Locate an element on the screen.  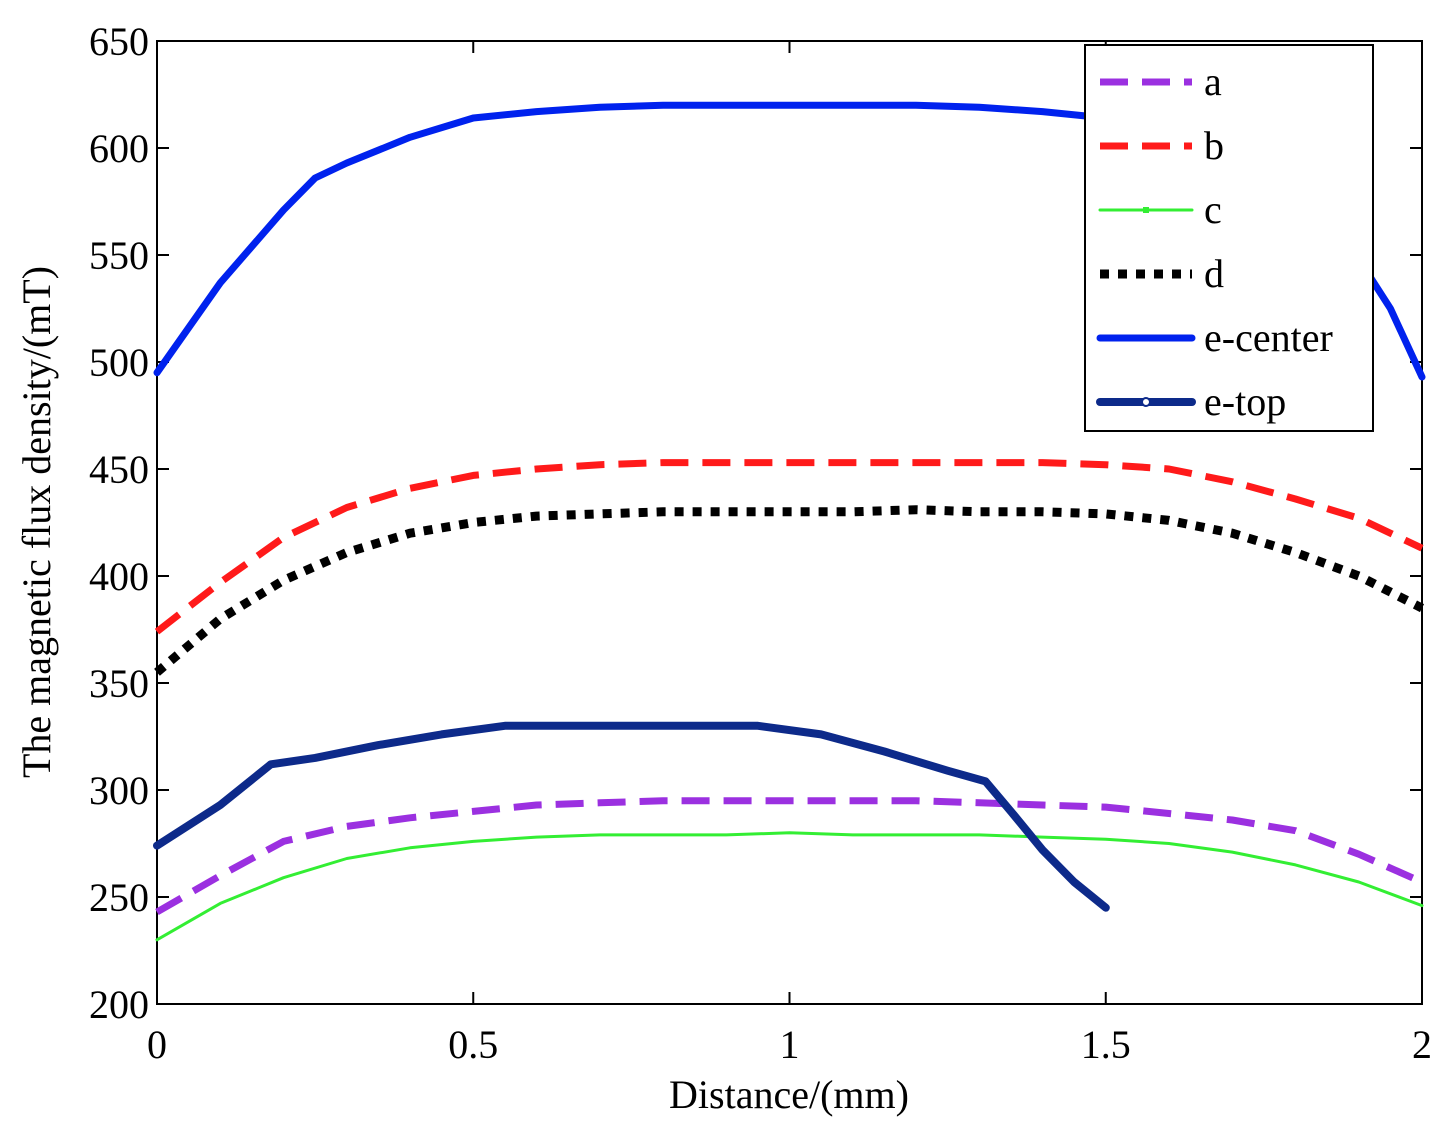
y-tick-label: 300 is located at coordinates (119, 790).